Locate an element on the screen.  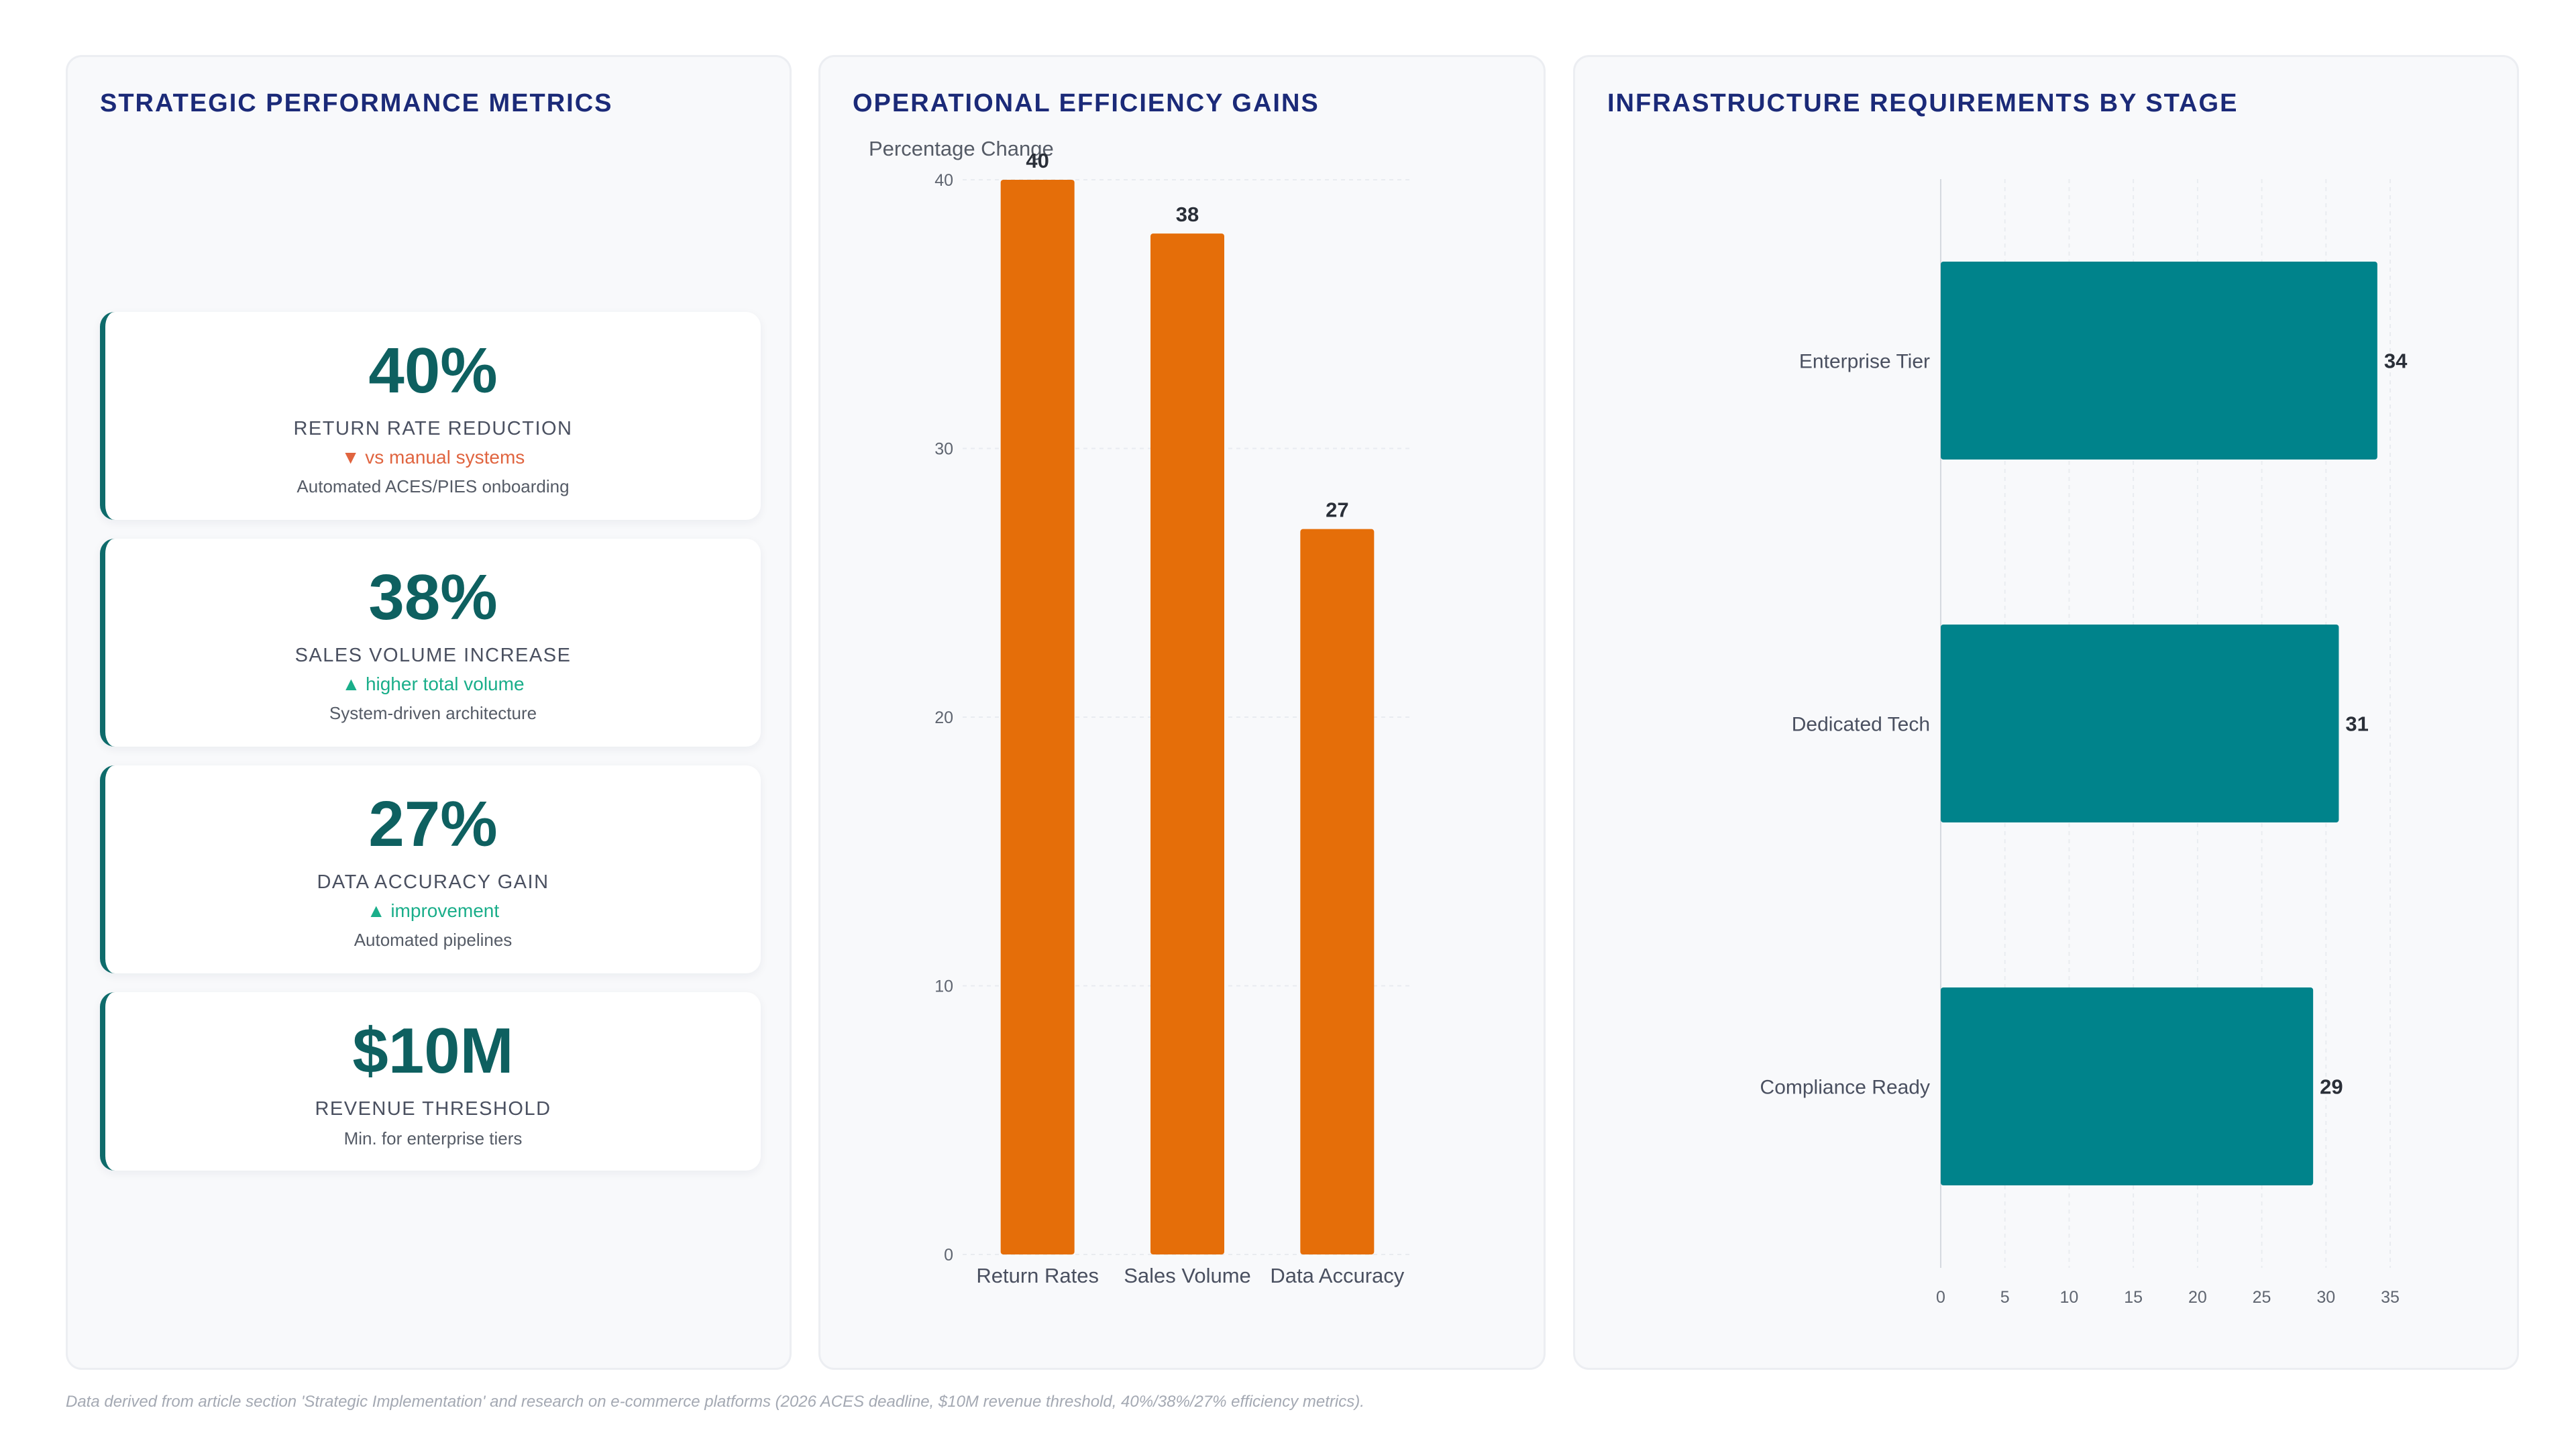
metric-note: Min. for enterprise tiers is located at coordinates (433, 1138).